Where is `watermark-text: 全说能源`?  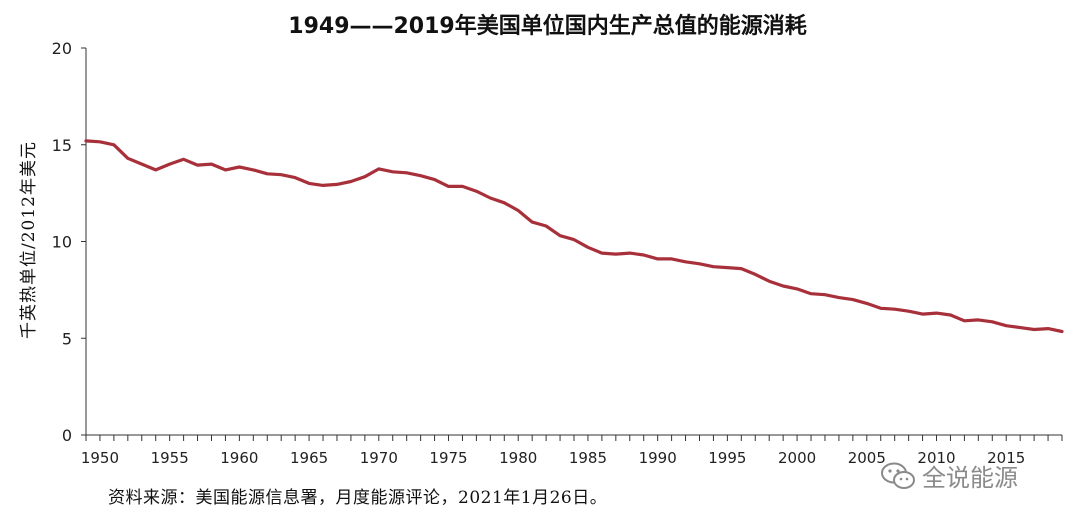
watermark-text: 全说能源 is located at coordinates (970, 478).